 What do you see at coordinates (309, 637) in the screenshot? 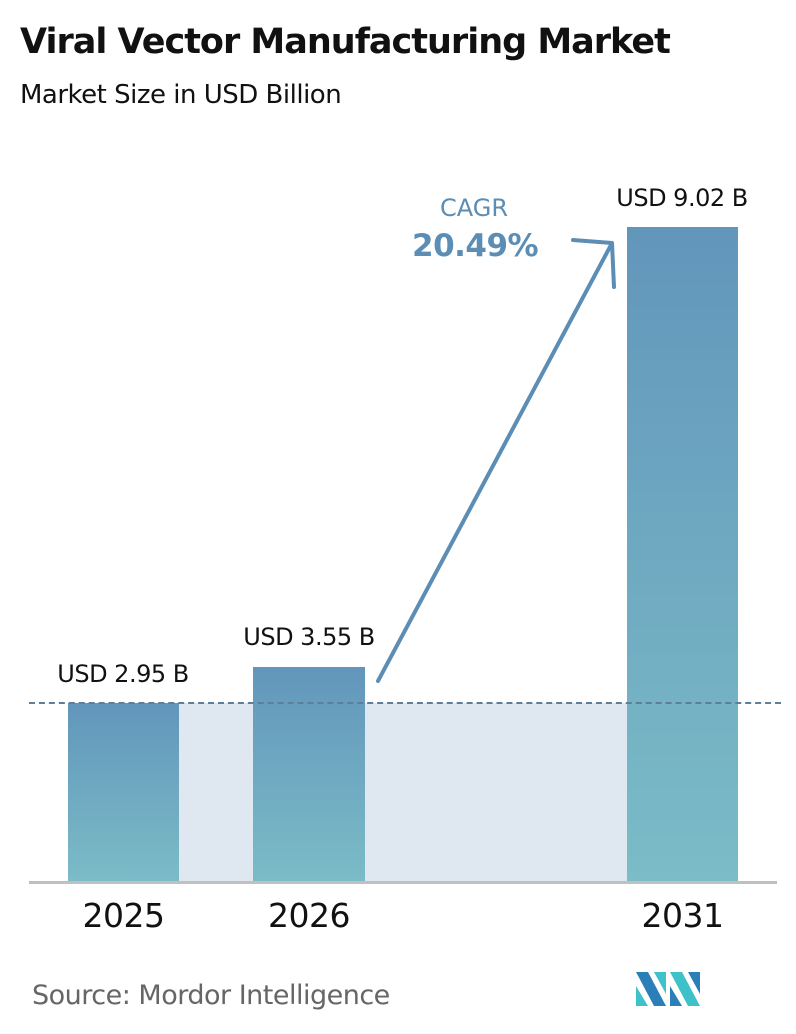
I see `value-label-2026: USD 3.55 B` at bounding box center [309, 637].